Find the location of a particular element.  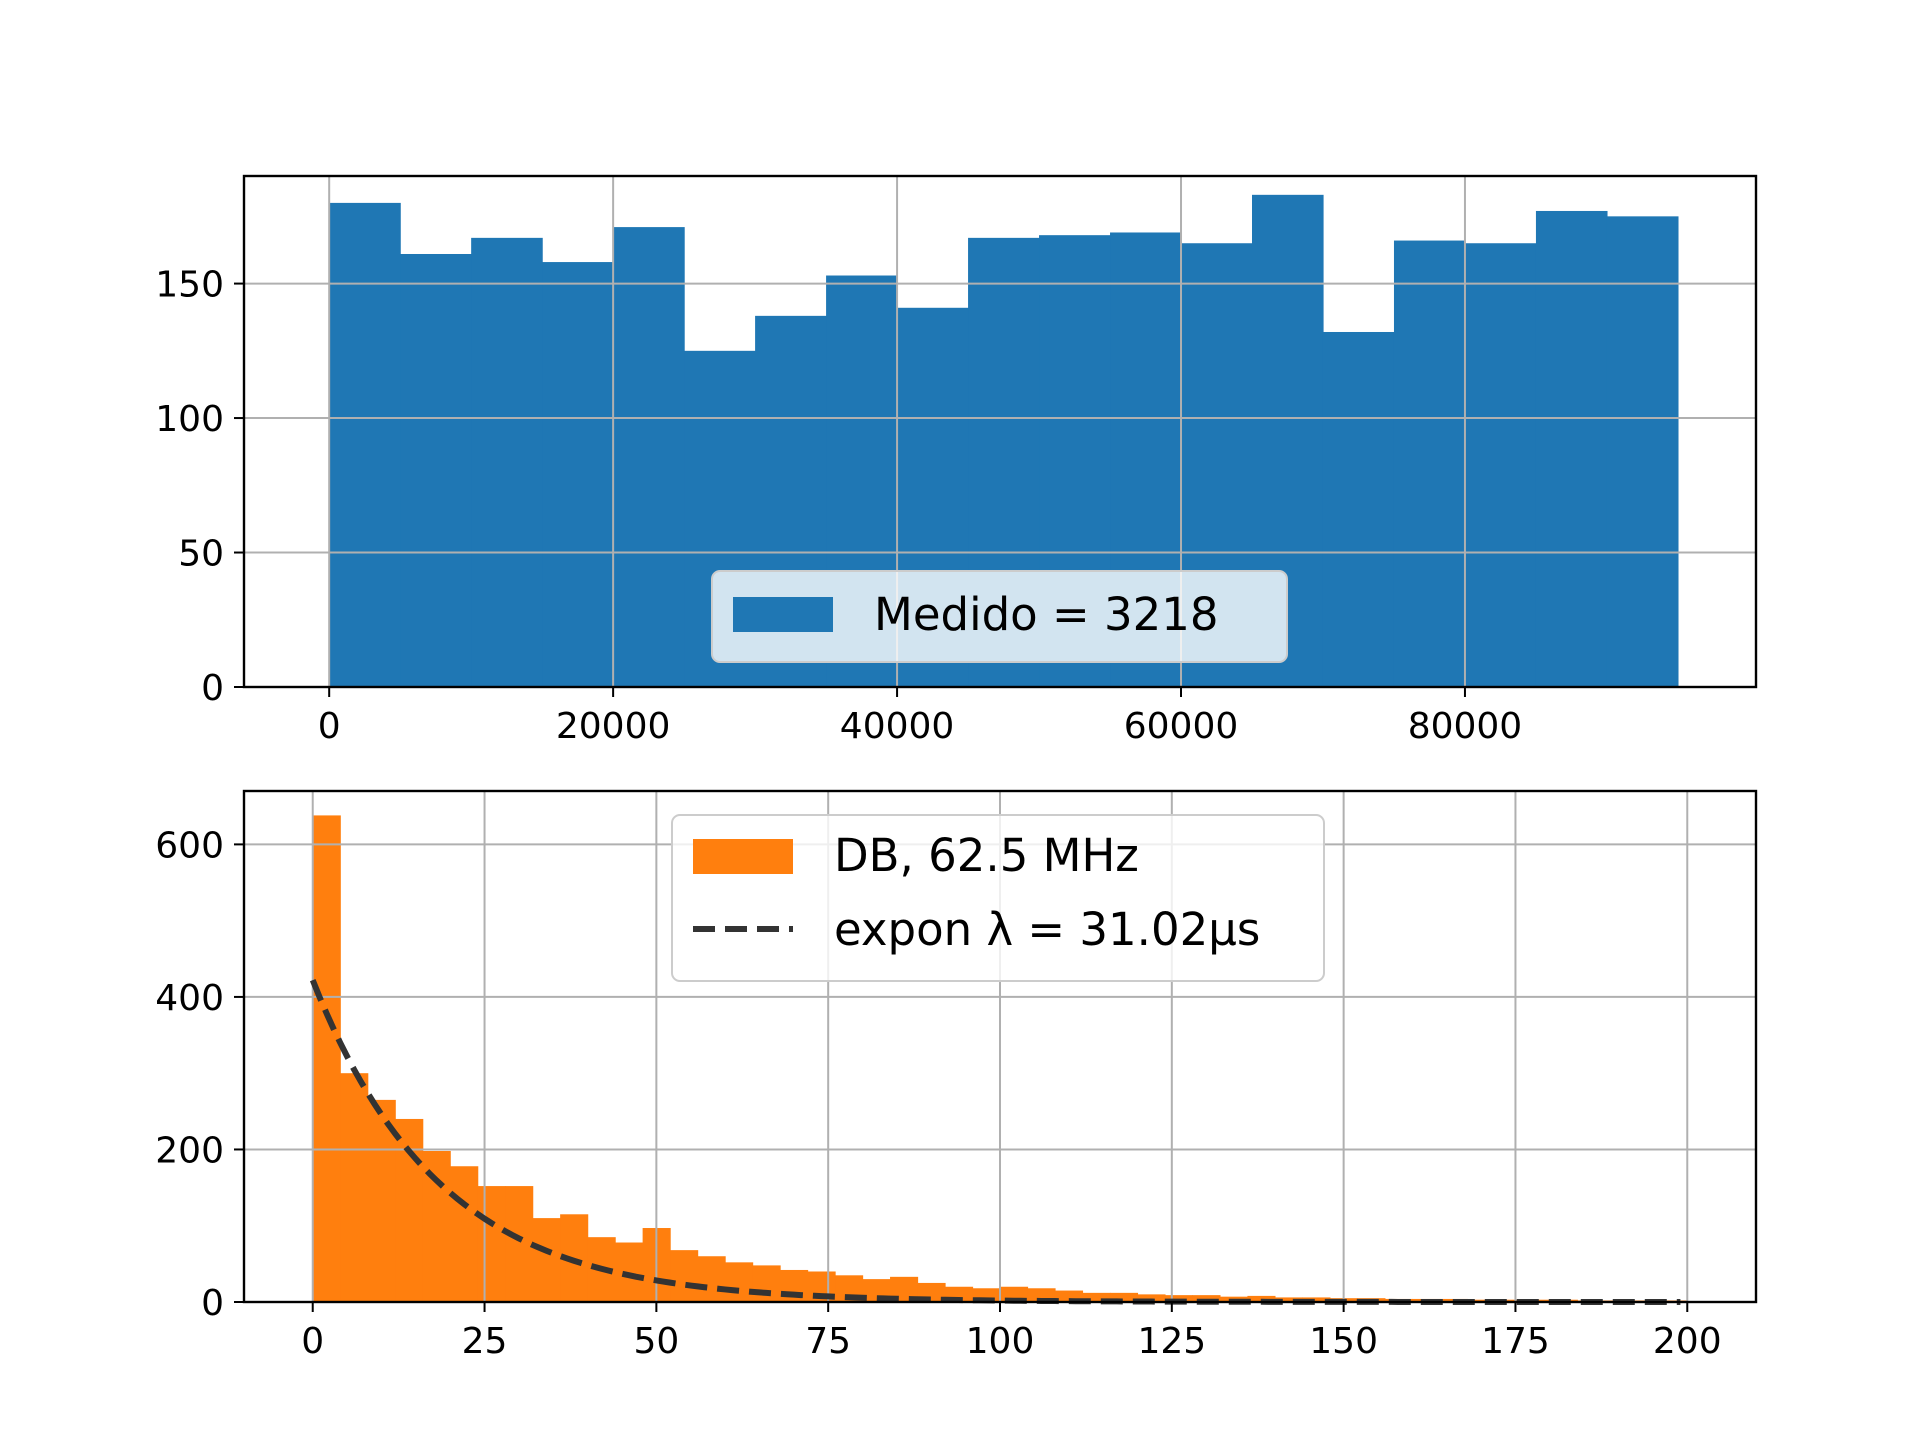

x-tick-label: 150 is located at coordinates (1343, 1341).